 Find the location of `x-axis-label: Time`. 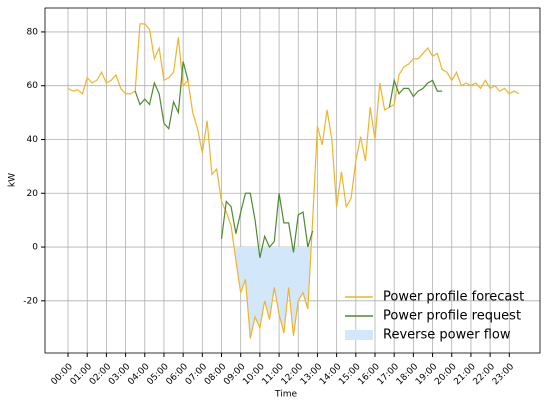

x-axis-label: Time is located at coordinates (285, 395).